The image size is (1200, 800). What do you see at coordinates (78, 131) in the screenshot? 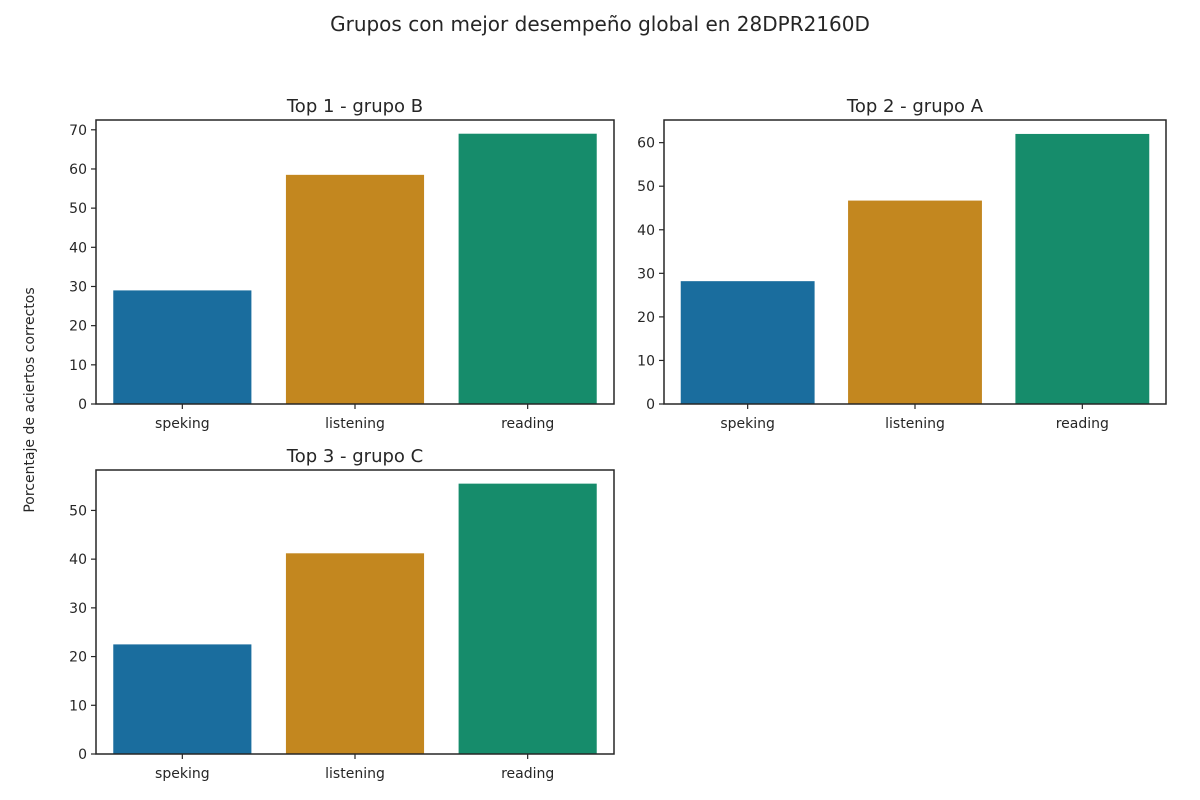
I see `y-tick-label: 70` at bounding box center [78, 131].